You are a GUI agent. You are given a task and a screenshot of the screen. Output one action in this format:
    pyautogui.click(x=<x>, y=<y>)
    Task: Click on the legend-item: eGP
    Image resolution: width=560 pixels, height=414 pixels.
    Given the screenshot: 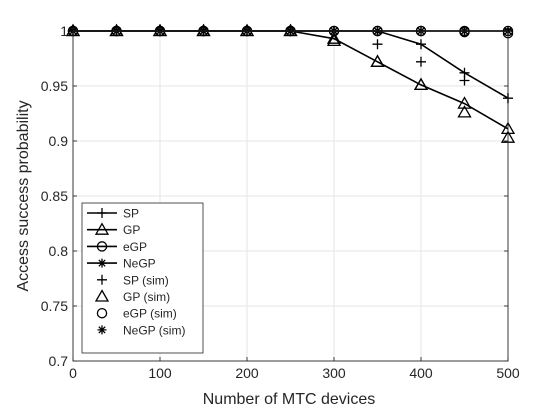 What is the action you would take?
    pyautogui.click(x=117, y=247)
    